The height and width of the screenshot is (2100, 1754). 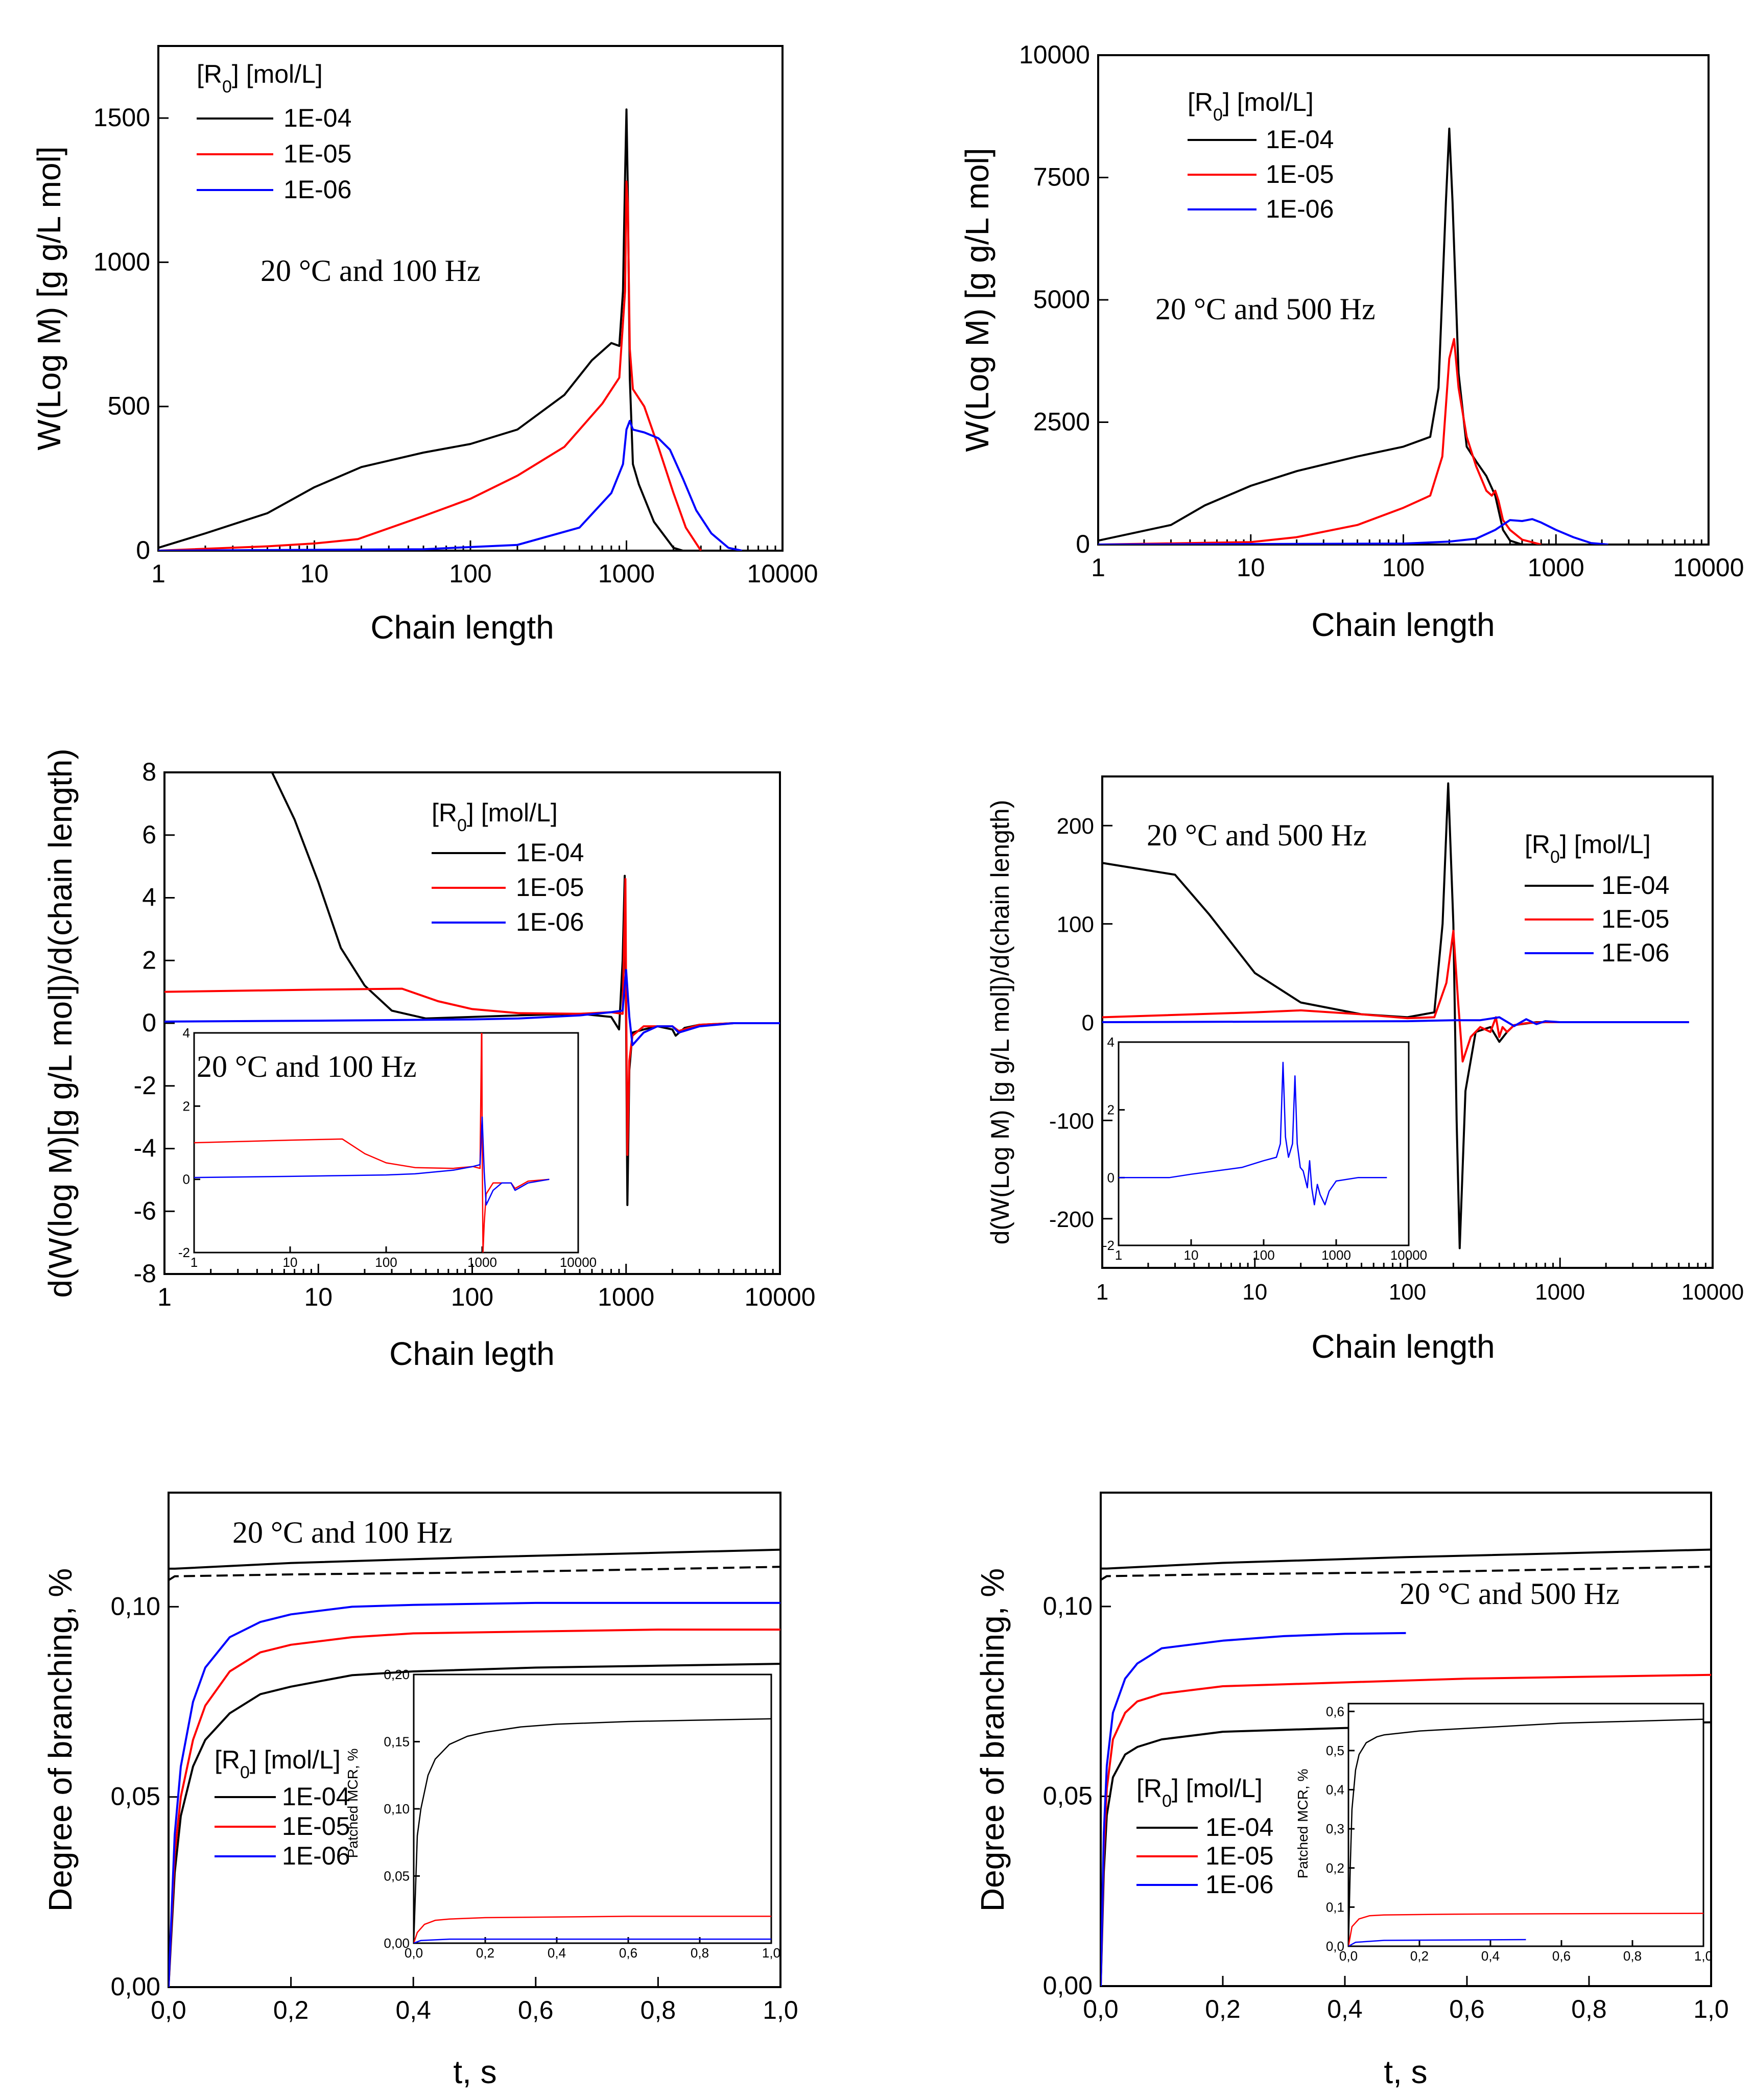 What do you see at coordinates (1712, 1292) in the screenshot?
I see `panel-4-xtick-label-4: 10000` at bounding box center [1712, 1292].